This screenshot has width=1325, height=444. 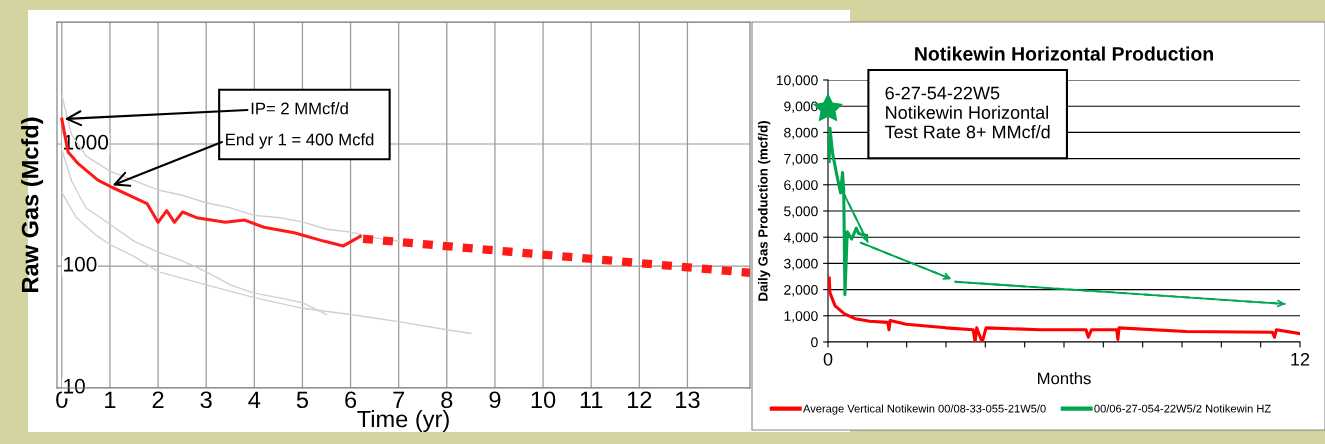 What do you see at coordinates (801, 212) in the screenshot?
I see `y-tick-label: 5,000` at bounding box center [801, 212].